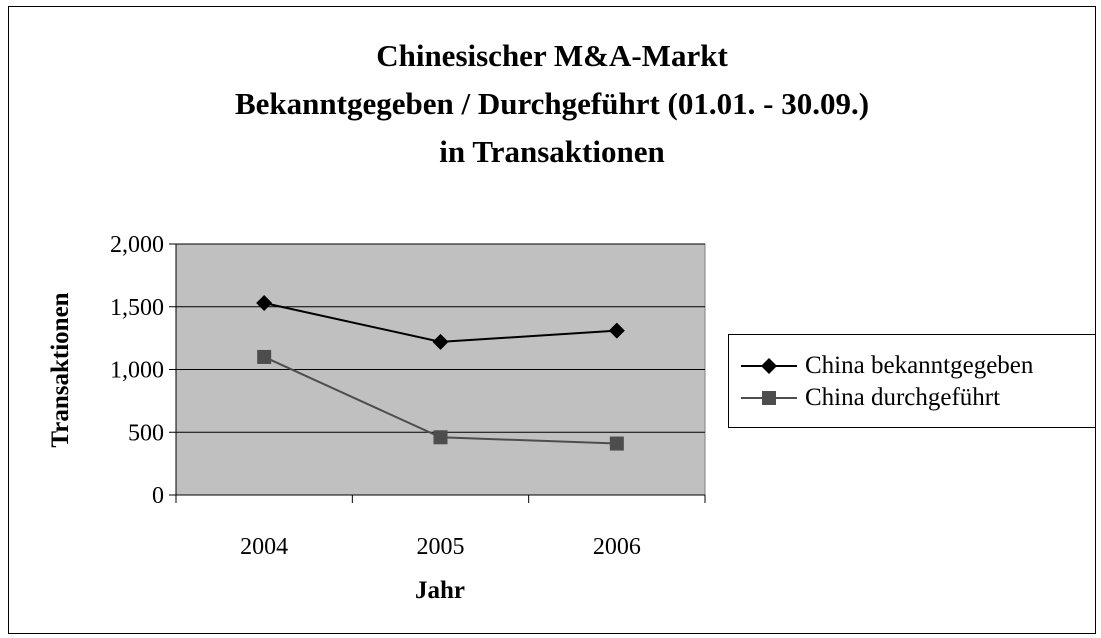 This screenshot has height=638, width=1101. What do you see at coordinates (617, 547) in the screenshot?
I see `x-tick-label: 2006` at bounding box center [617, 547].